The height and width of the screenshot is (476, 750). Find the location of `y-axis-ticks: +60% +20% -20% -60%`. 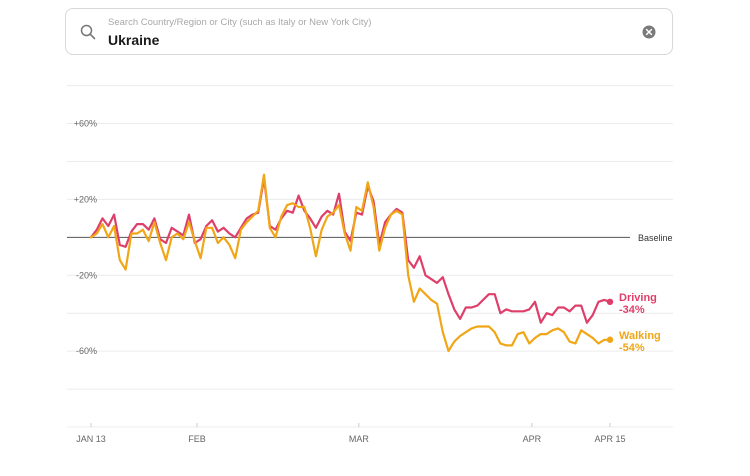

y-axis-ticks: +60% +20% -20% -60% is located at coordinates (85, 238).